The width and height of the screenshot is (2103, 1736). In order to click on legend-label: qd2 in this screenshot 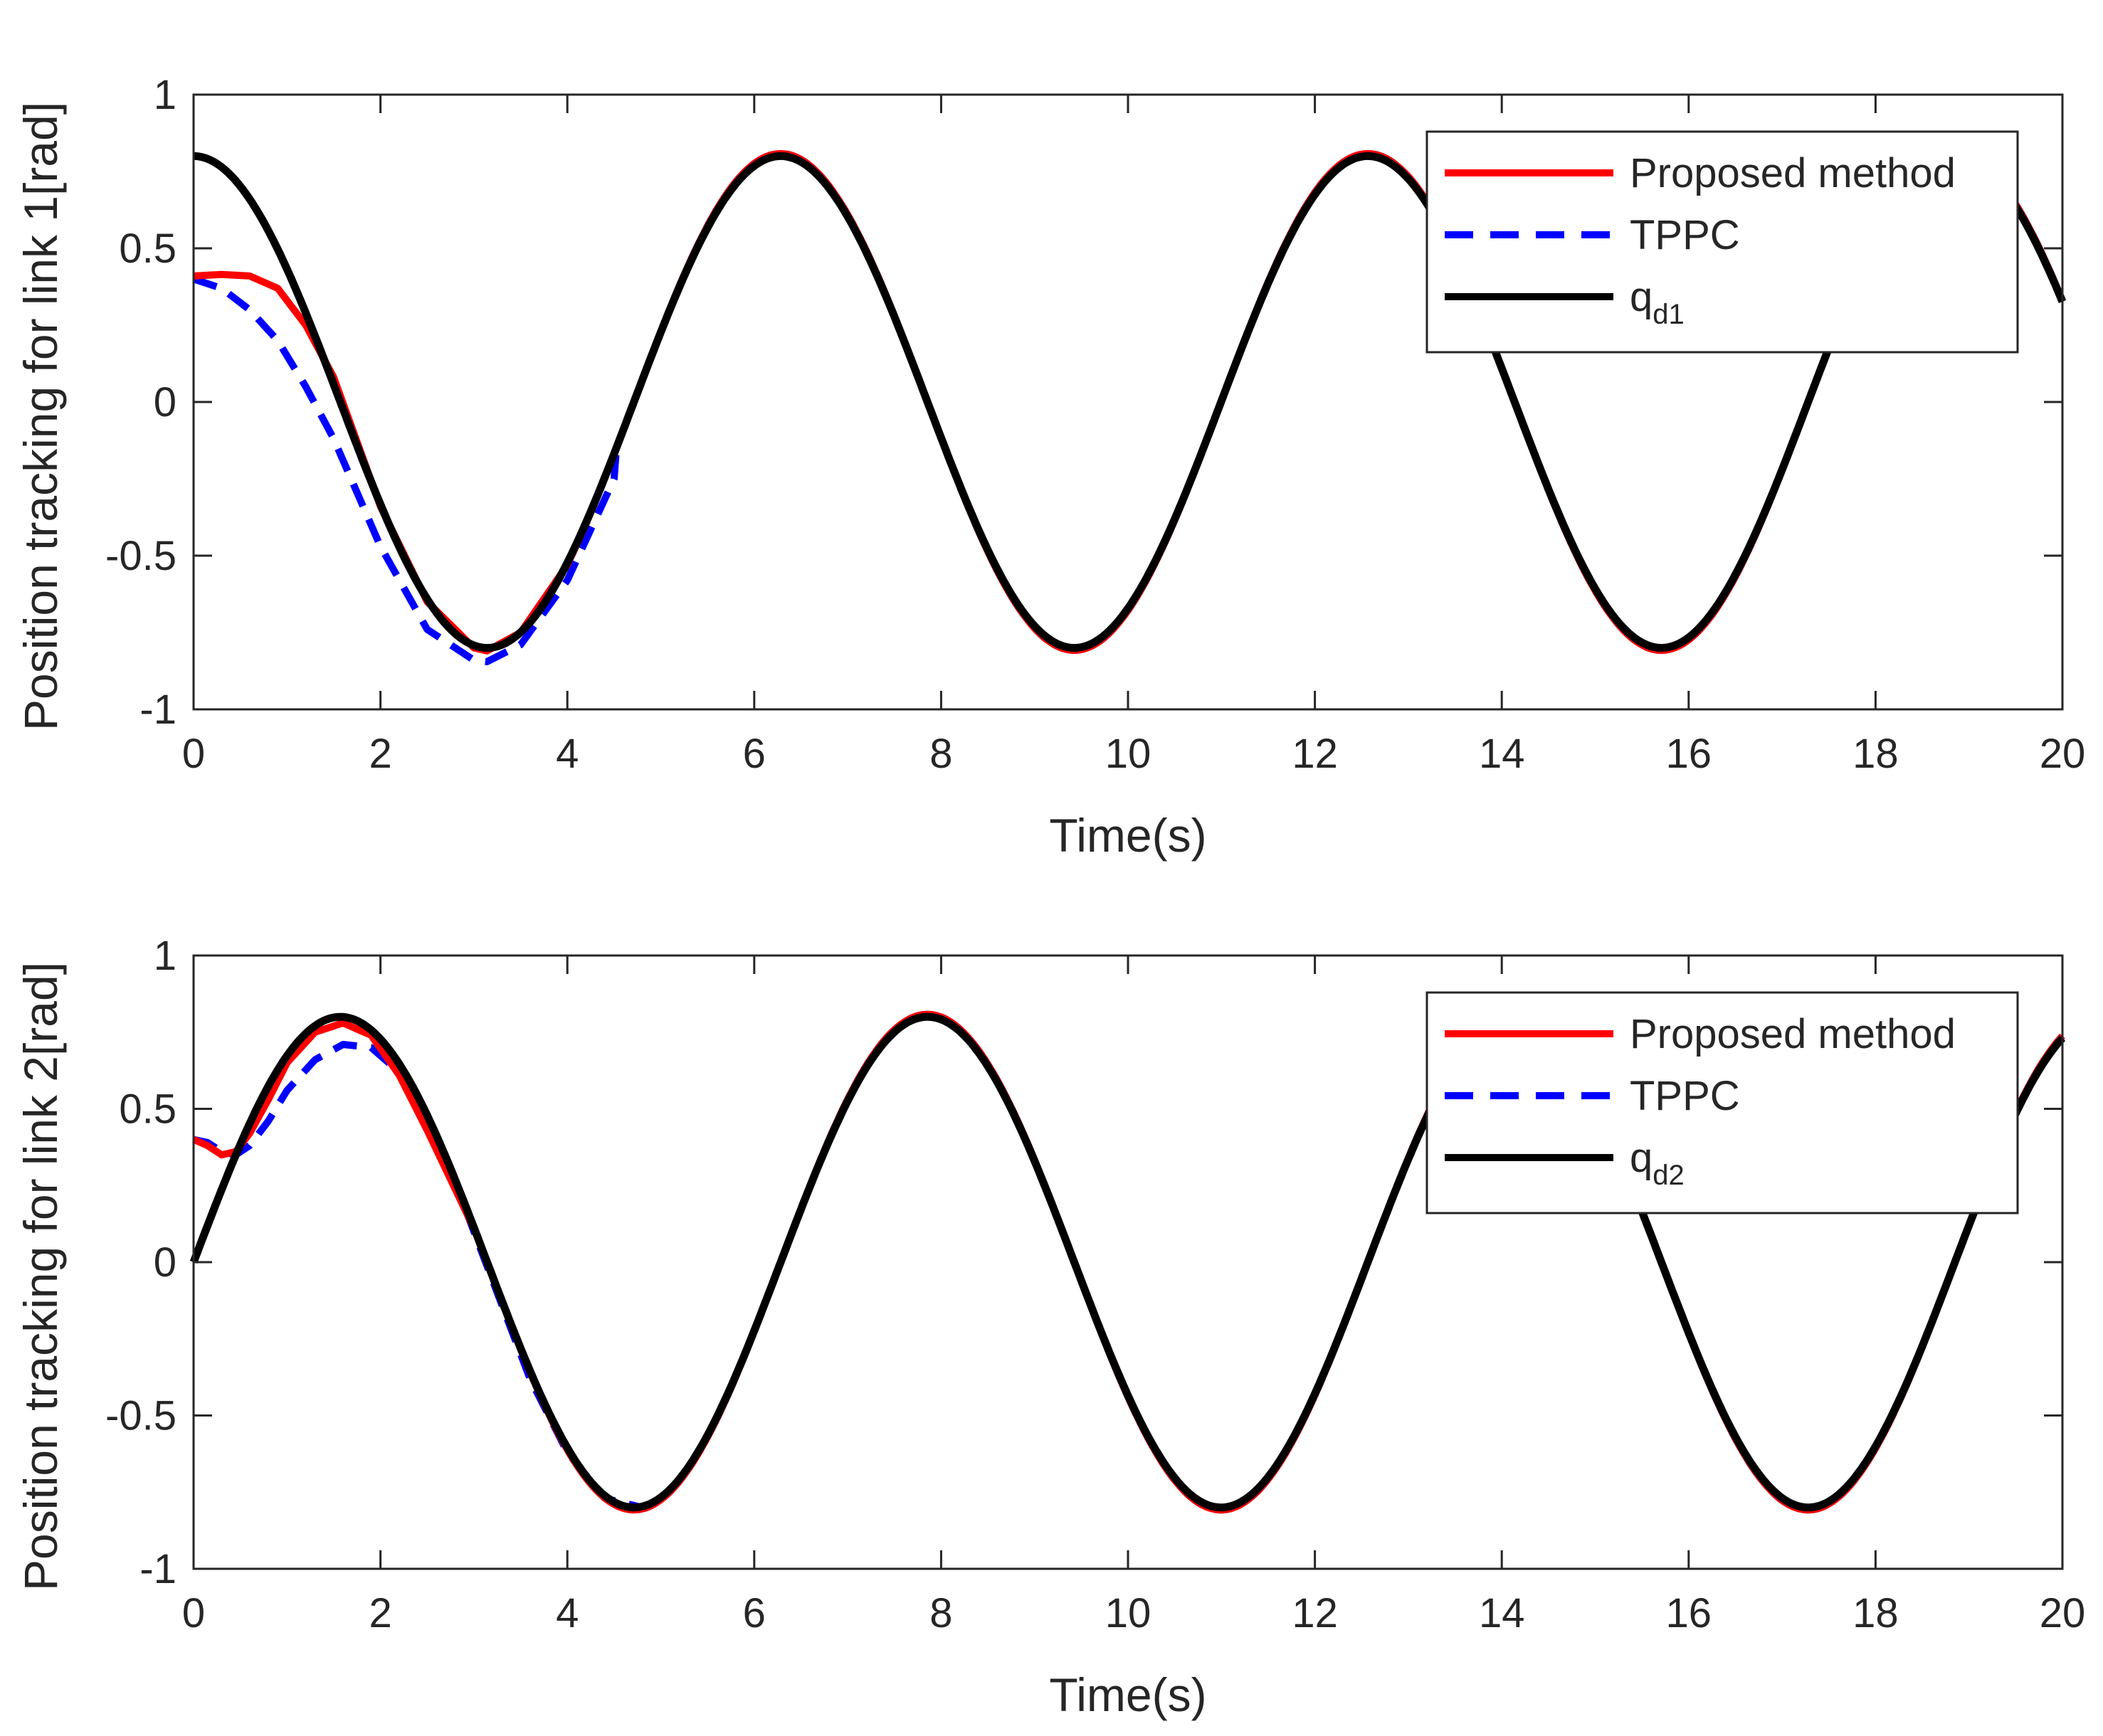, I will do `click(1657, 1163)`.